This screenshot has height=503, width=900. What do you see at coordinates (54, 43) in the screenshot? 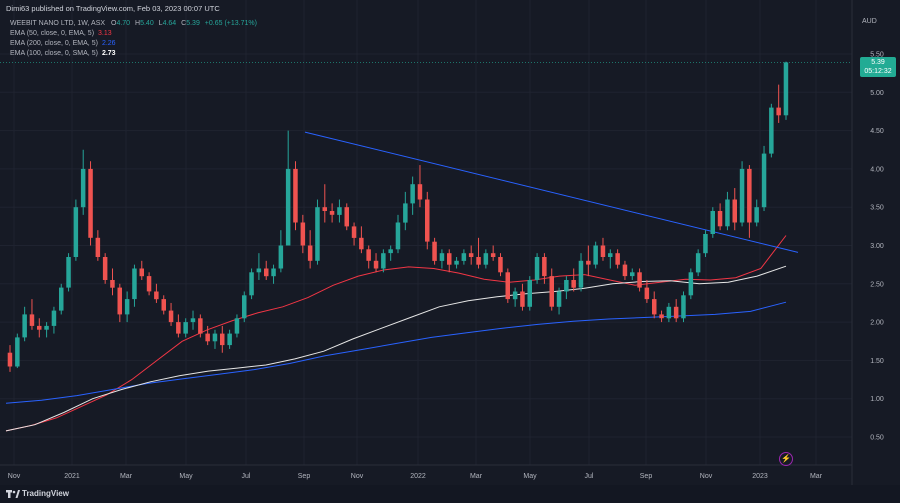
I see `indicator-label: EMA (200, close, 0, EMA, 5)` at bounding box center [54, 43].